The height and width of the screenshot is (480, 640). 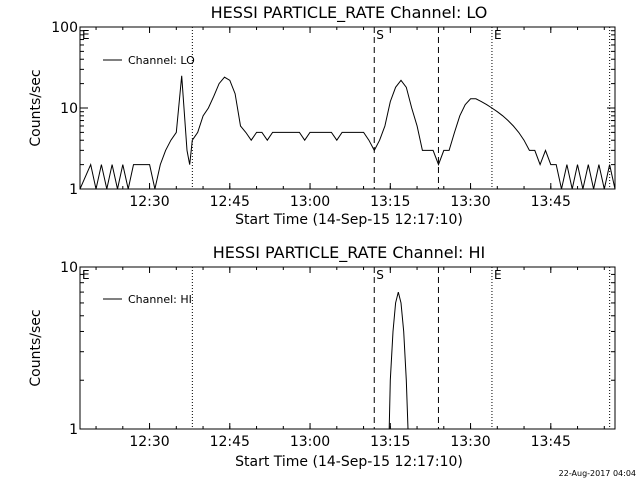 I want to click on legend: Channel: HI, so click(x=147, y=299).